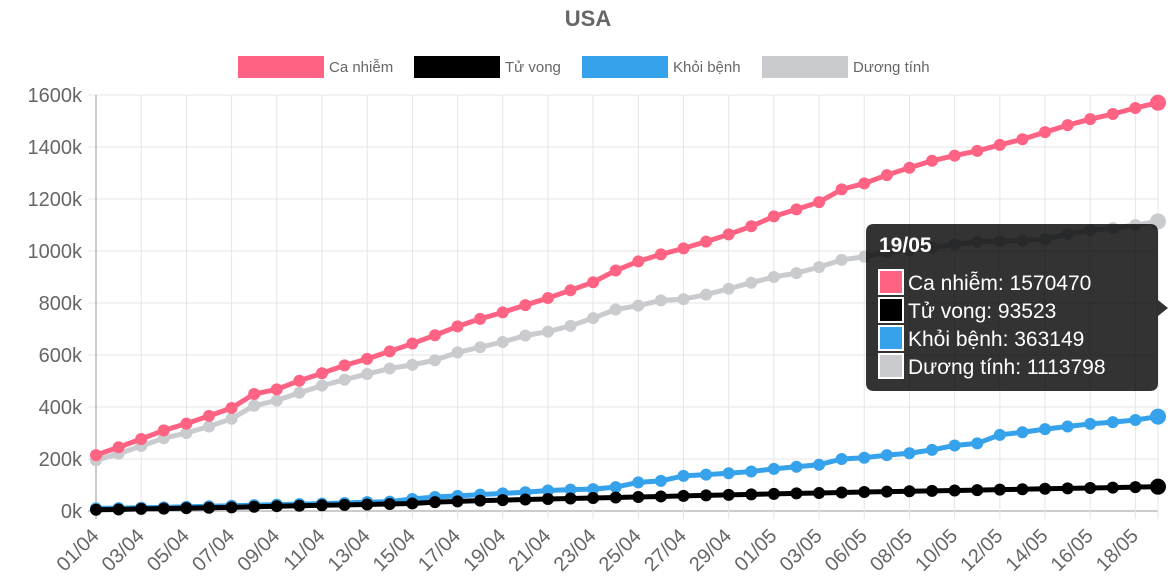 The height and width of the screenshot is (588, 1176). What do you see at coordinates (315, 67) in the screenshot?
I see `legend-item-ca-nhiem: Ca nhiễm` at bounding box center [315, 67].